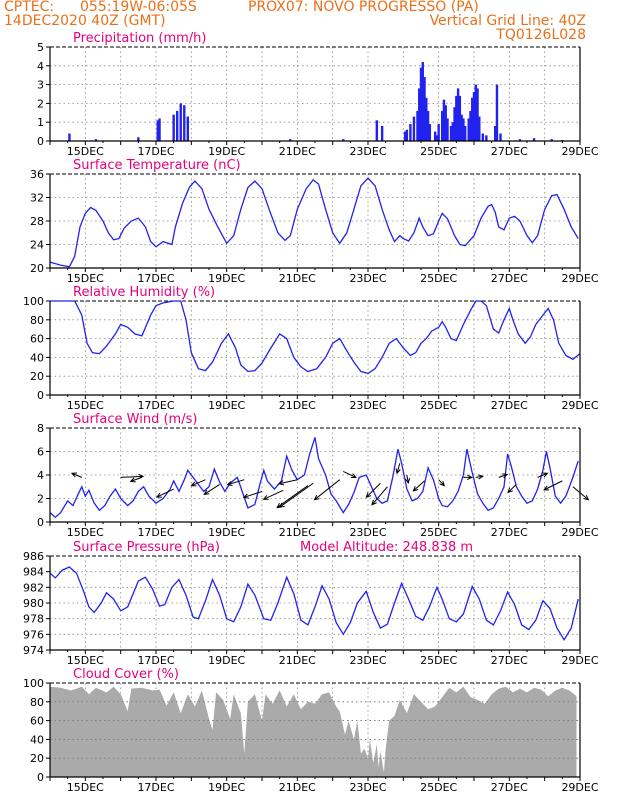  What do you see at coordinates (126, 674) in the screenshot?
I see `panel-title: Cloud Cover (%)` at bounding box center [126, 674].